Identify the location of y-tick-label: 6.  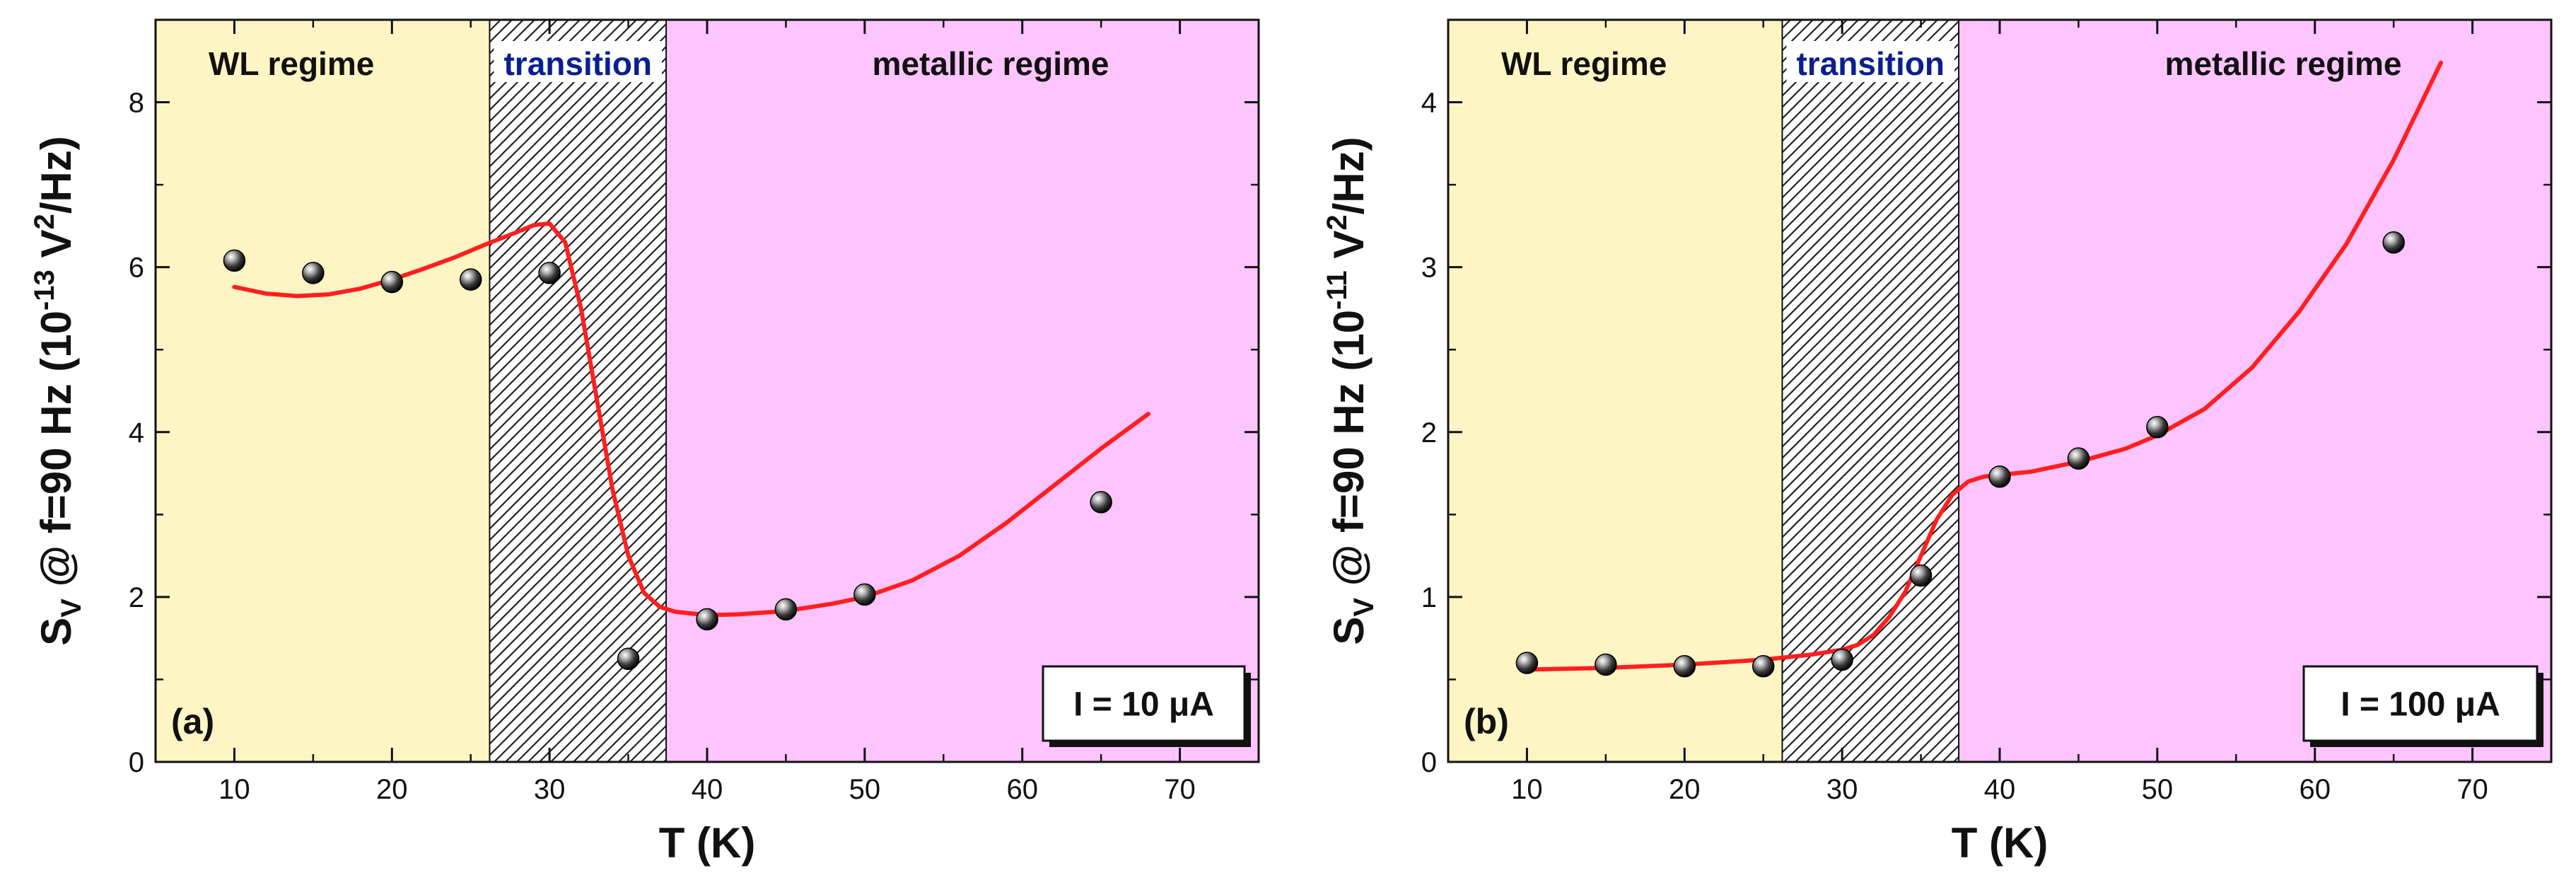
(136, 268).